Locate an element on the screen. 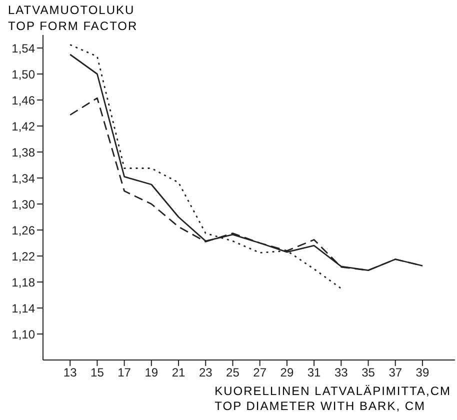  y-tick-label: 1,38 is located at coordinates (24, 152).